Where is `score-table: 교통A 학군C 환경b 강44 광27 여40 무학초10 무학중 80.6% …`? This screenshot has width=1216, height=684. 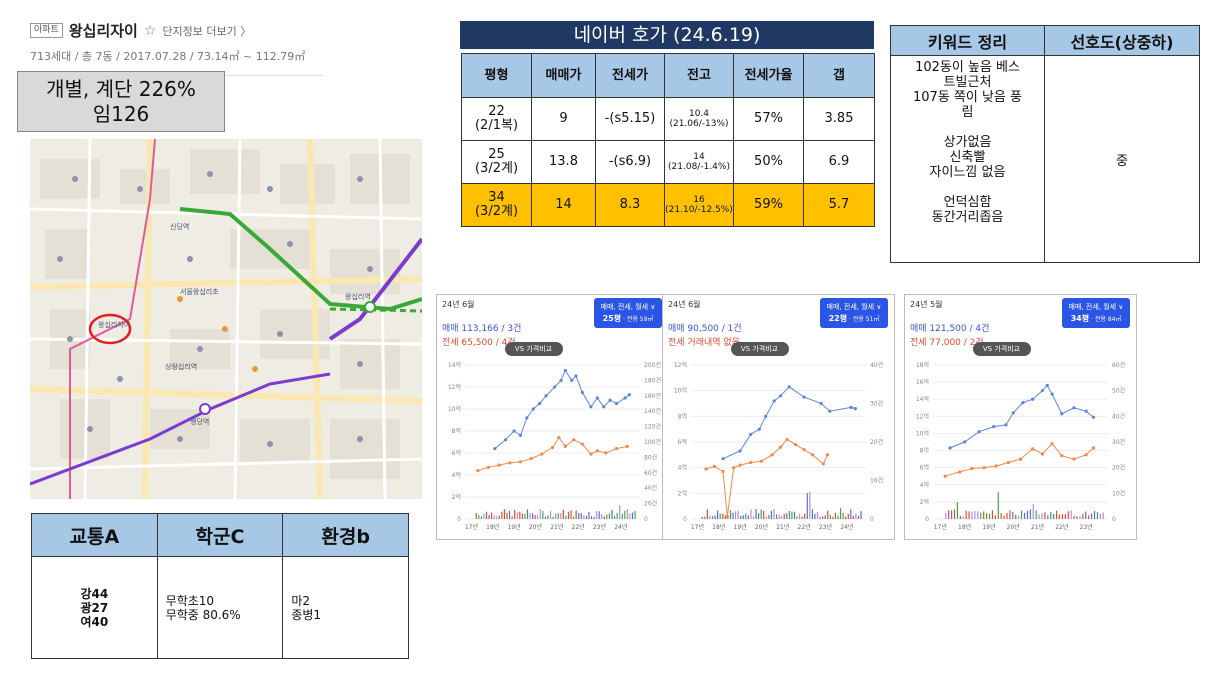
score-table: 교통A 학군C 환경b 강44 광27 여40 무학초10 무학중 80.6% … is located at coordinates (220, 586).